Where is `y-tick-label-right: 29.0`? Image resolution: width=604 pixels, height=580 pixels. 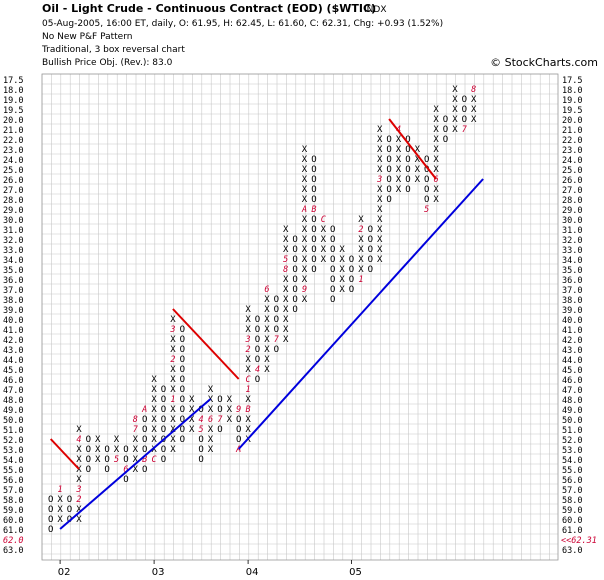
y-tick-label-right: 29.0 is located at coordinates (572, 211).